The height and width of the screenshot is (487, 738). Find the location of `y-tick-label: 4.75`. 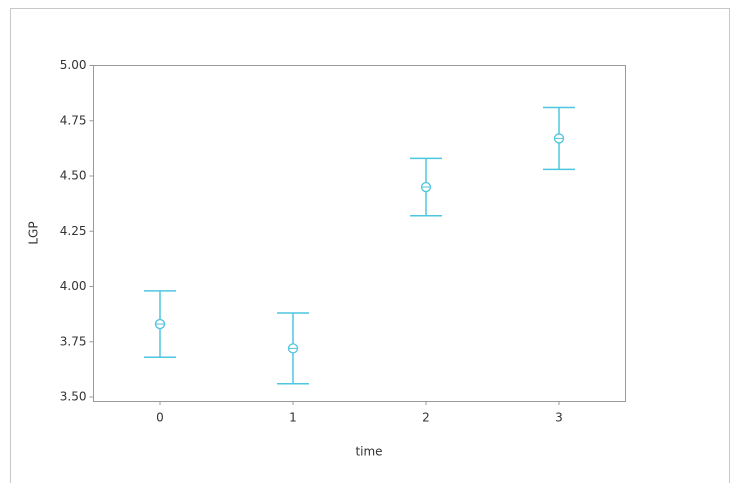

y-tick-label: 4.75 is located at coordinates (73, 120).